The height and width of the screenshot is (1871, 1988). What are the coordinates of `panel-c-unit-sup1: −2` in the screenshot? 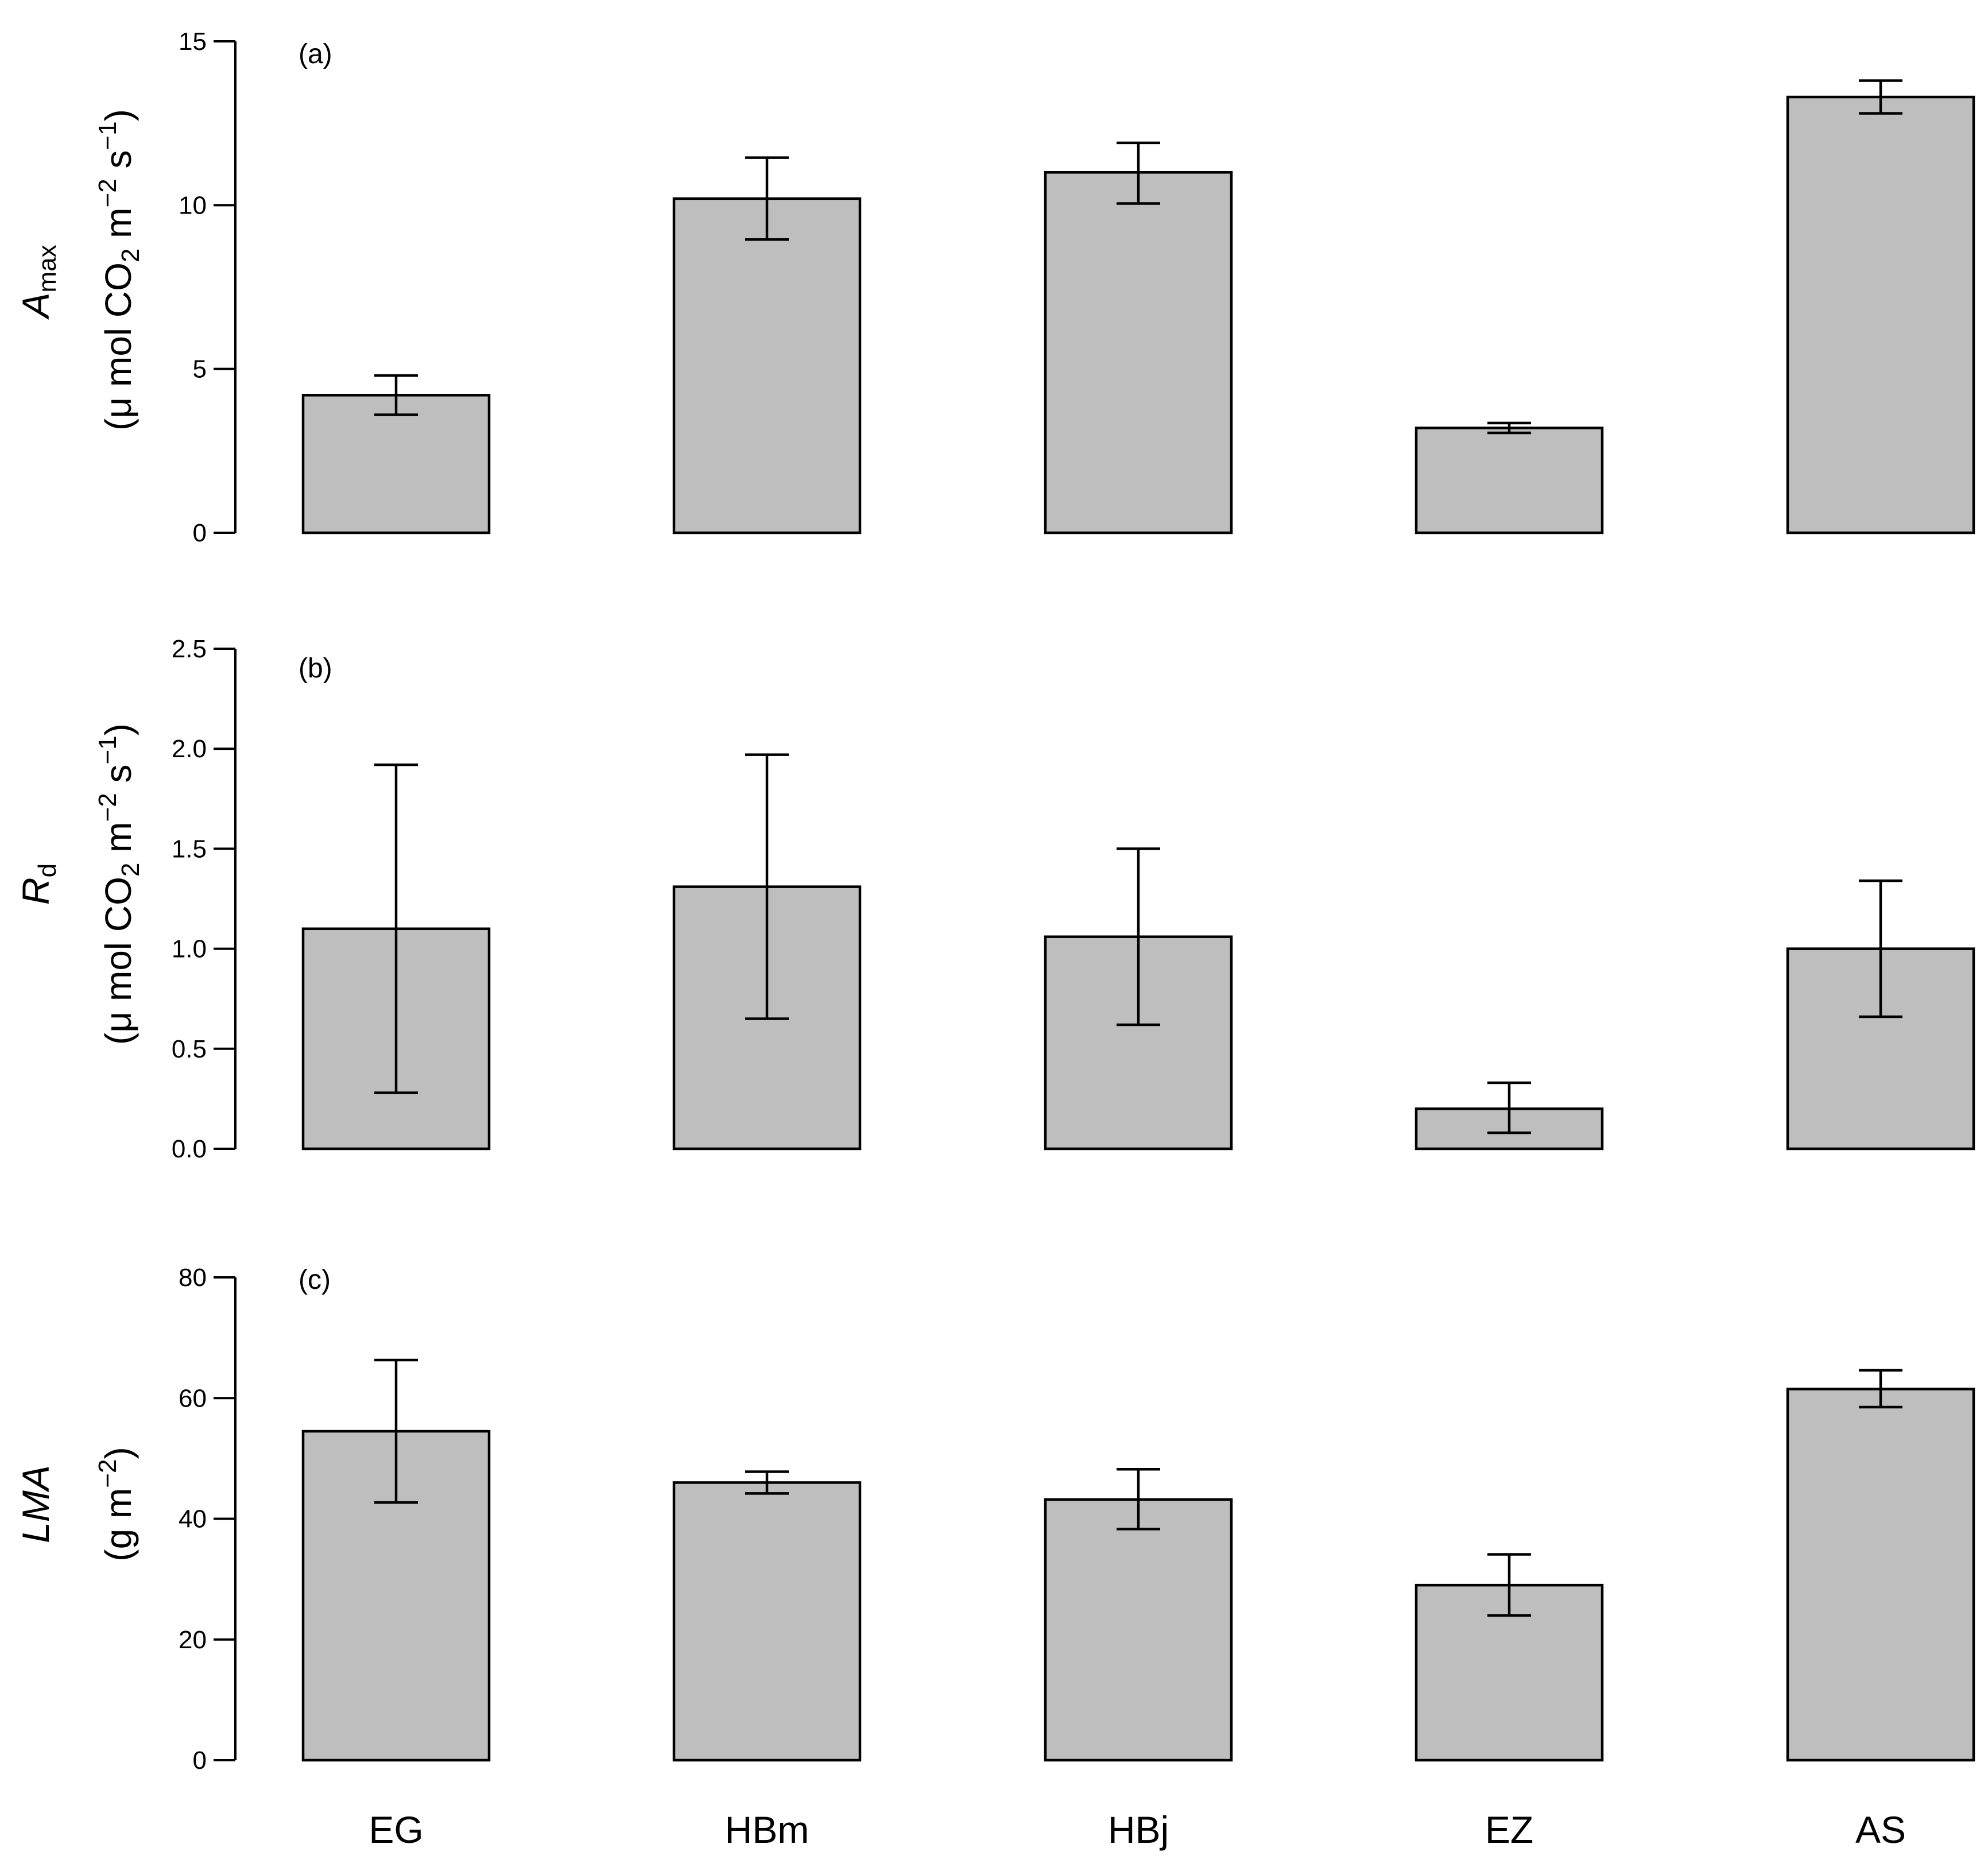 It's located at (108, 1474).